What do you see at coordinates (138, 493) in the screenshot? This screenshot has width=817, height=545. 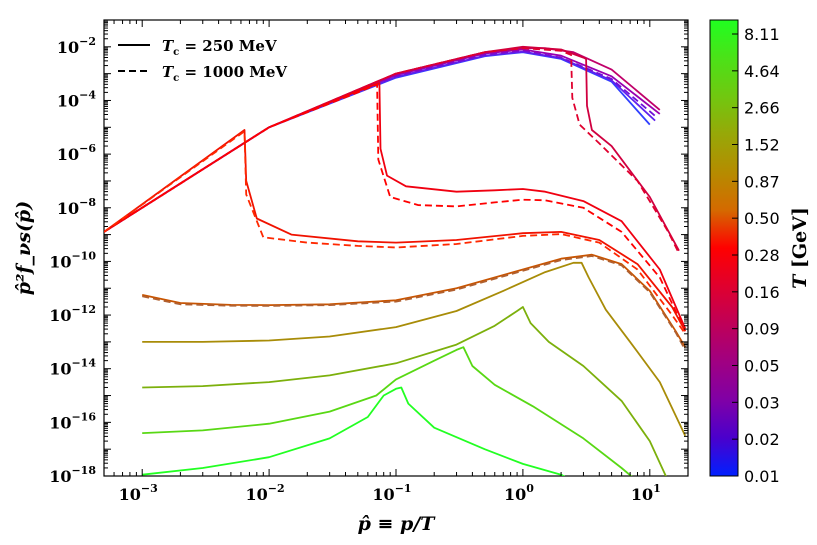 I see `x-tick-label: 10⁻³` at bounding box center [138, 493].